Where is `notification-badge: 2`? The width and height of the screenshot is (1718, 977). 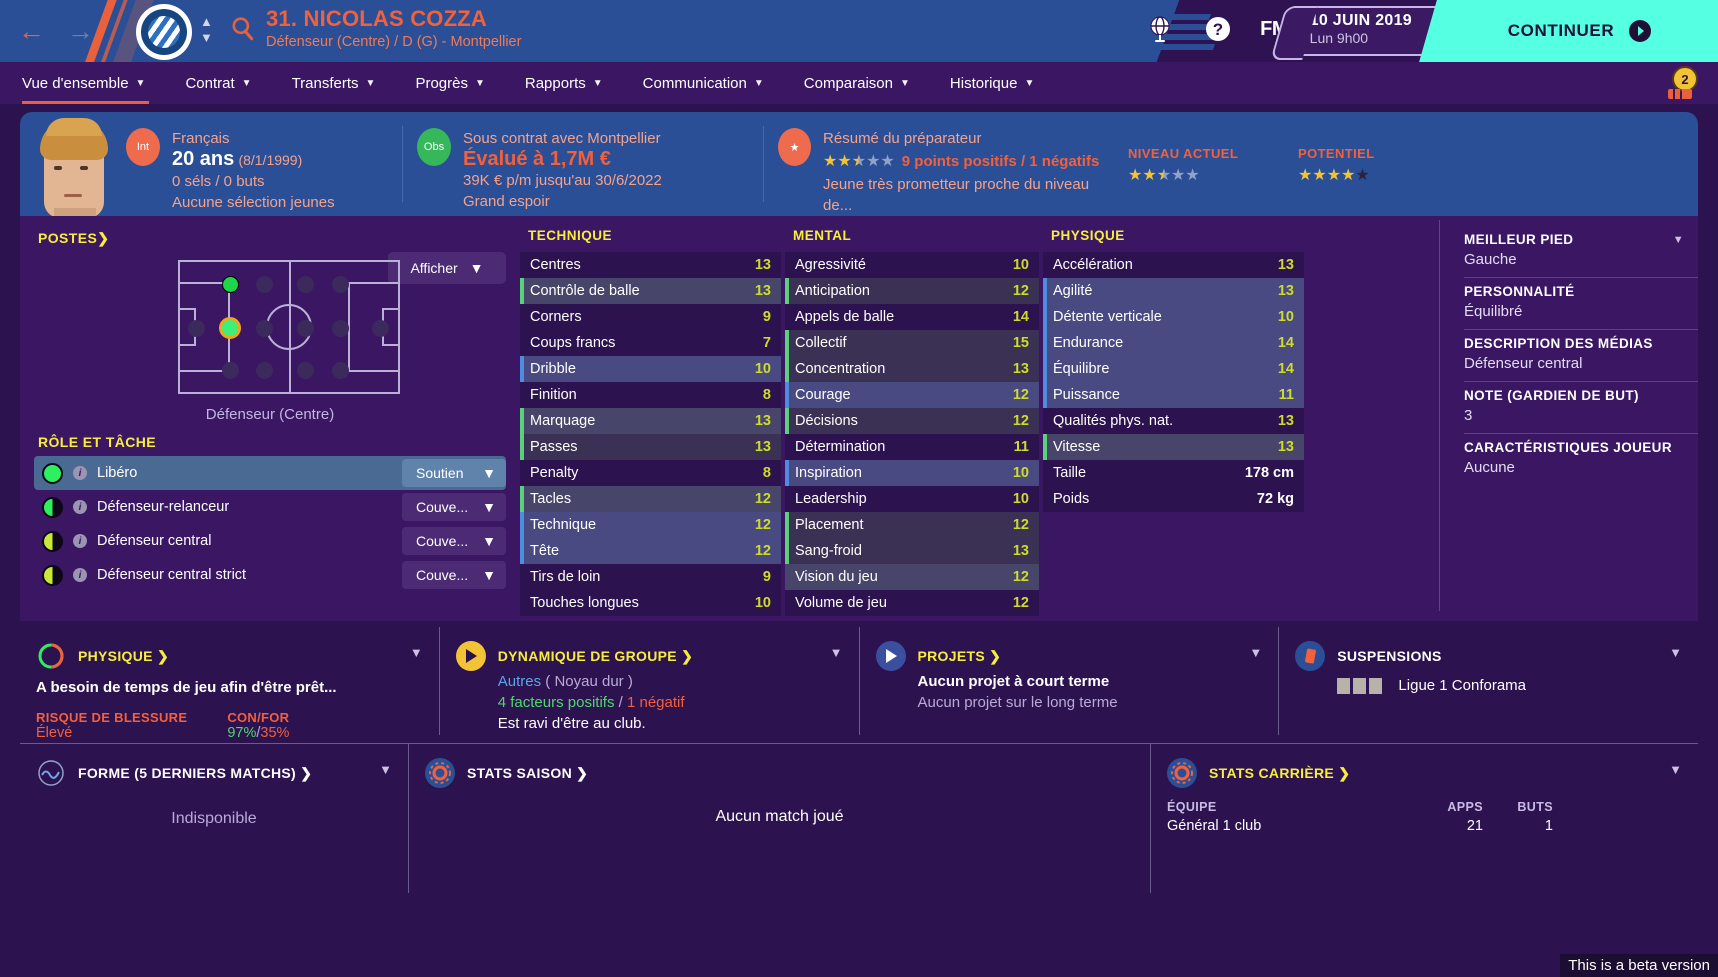 notification-badge: 2 is located at coordinates (1683, 83).